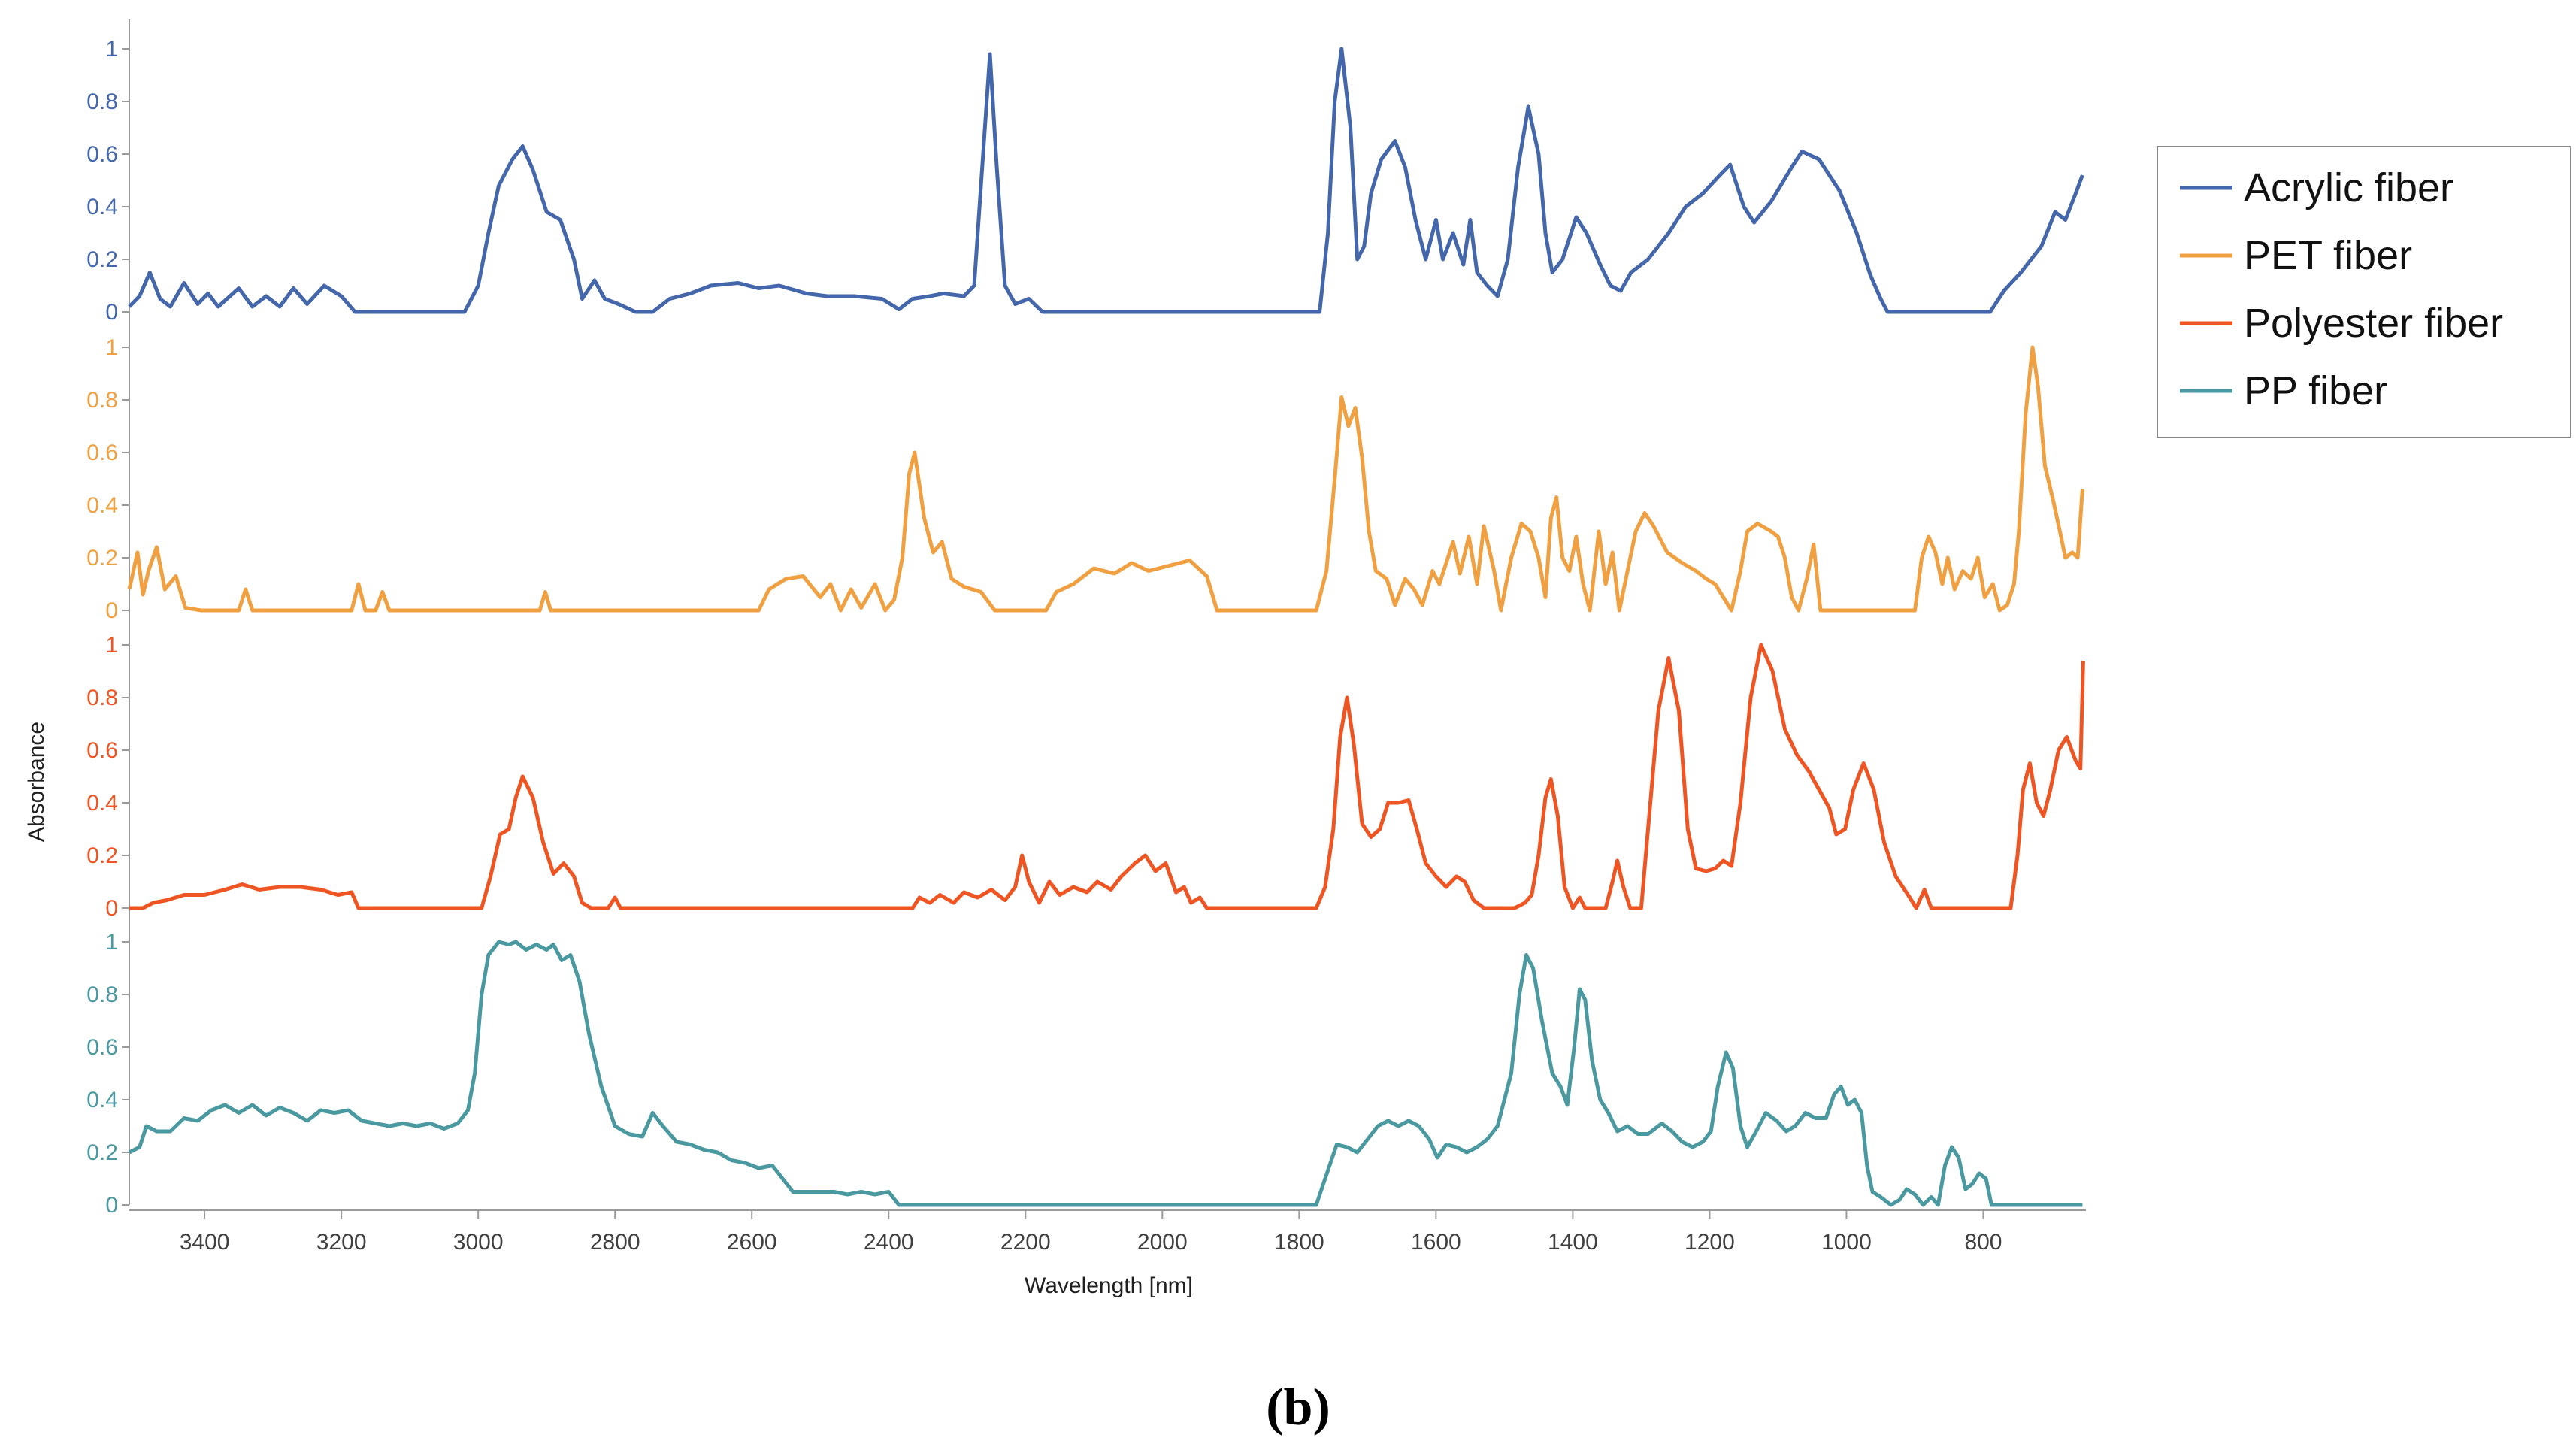  What do you see at coordinates (1107, 777) in the screenshot?
I see `series-line-polyester-fiber` at bounding box center [1107, 777].